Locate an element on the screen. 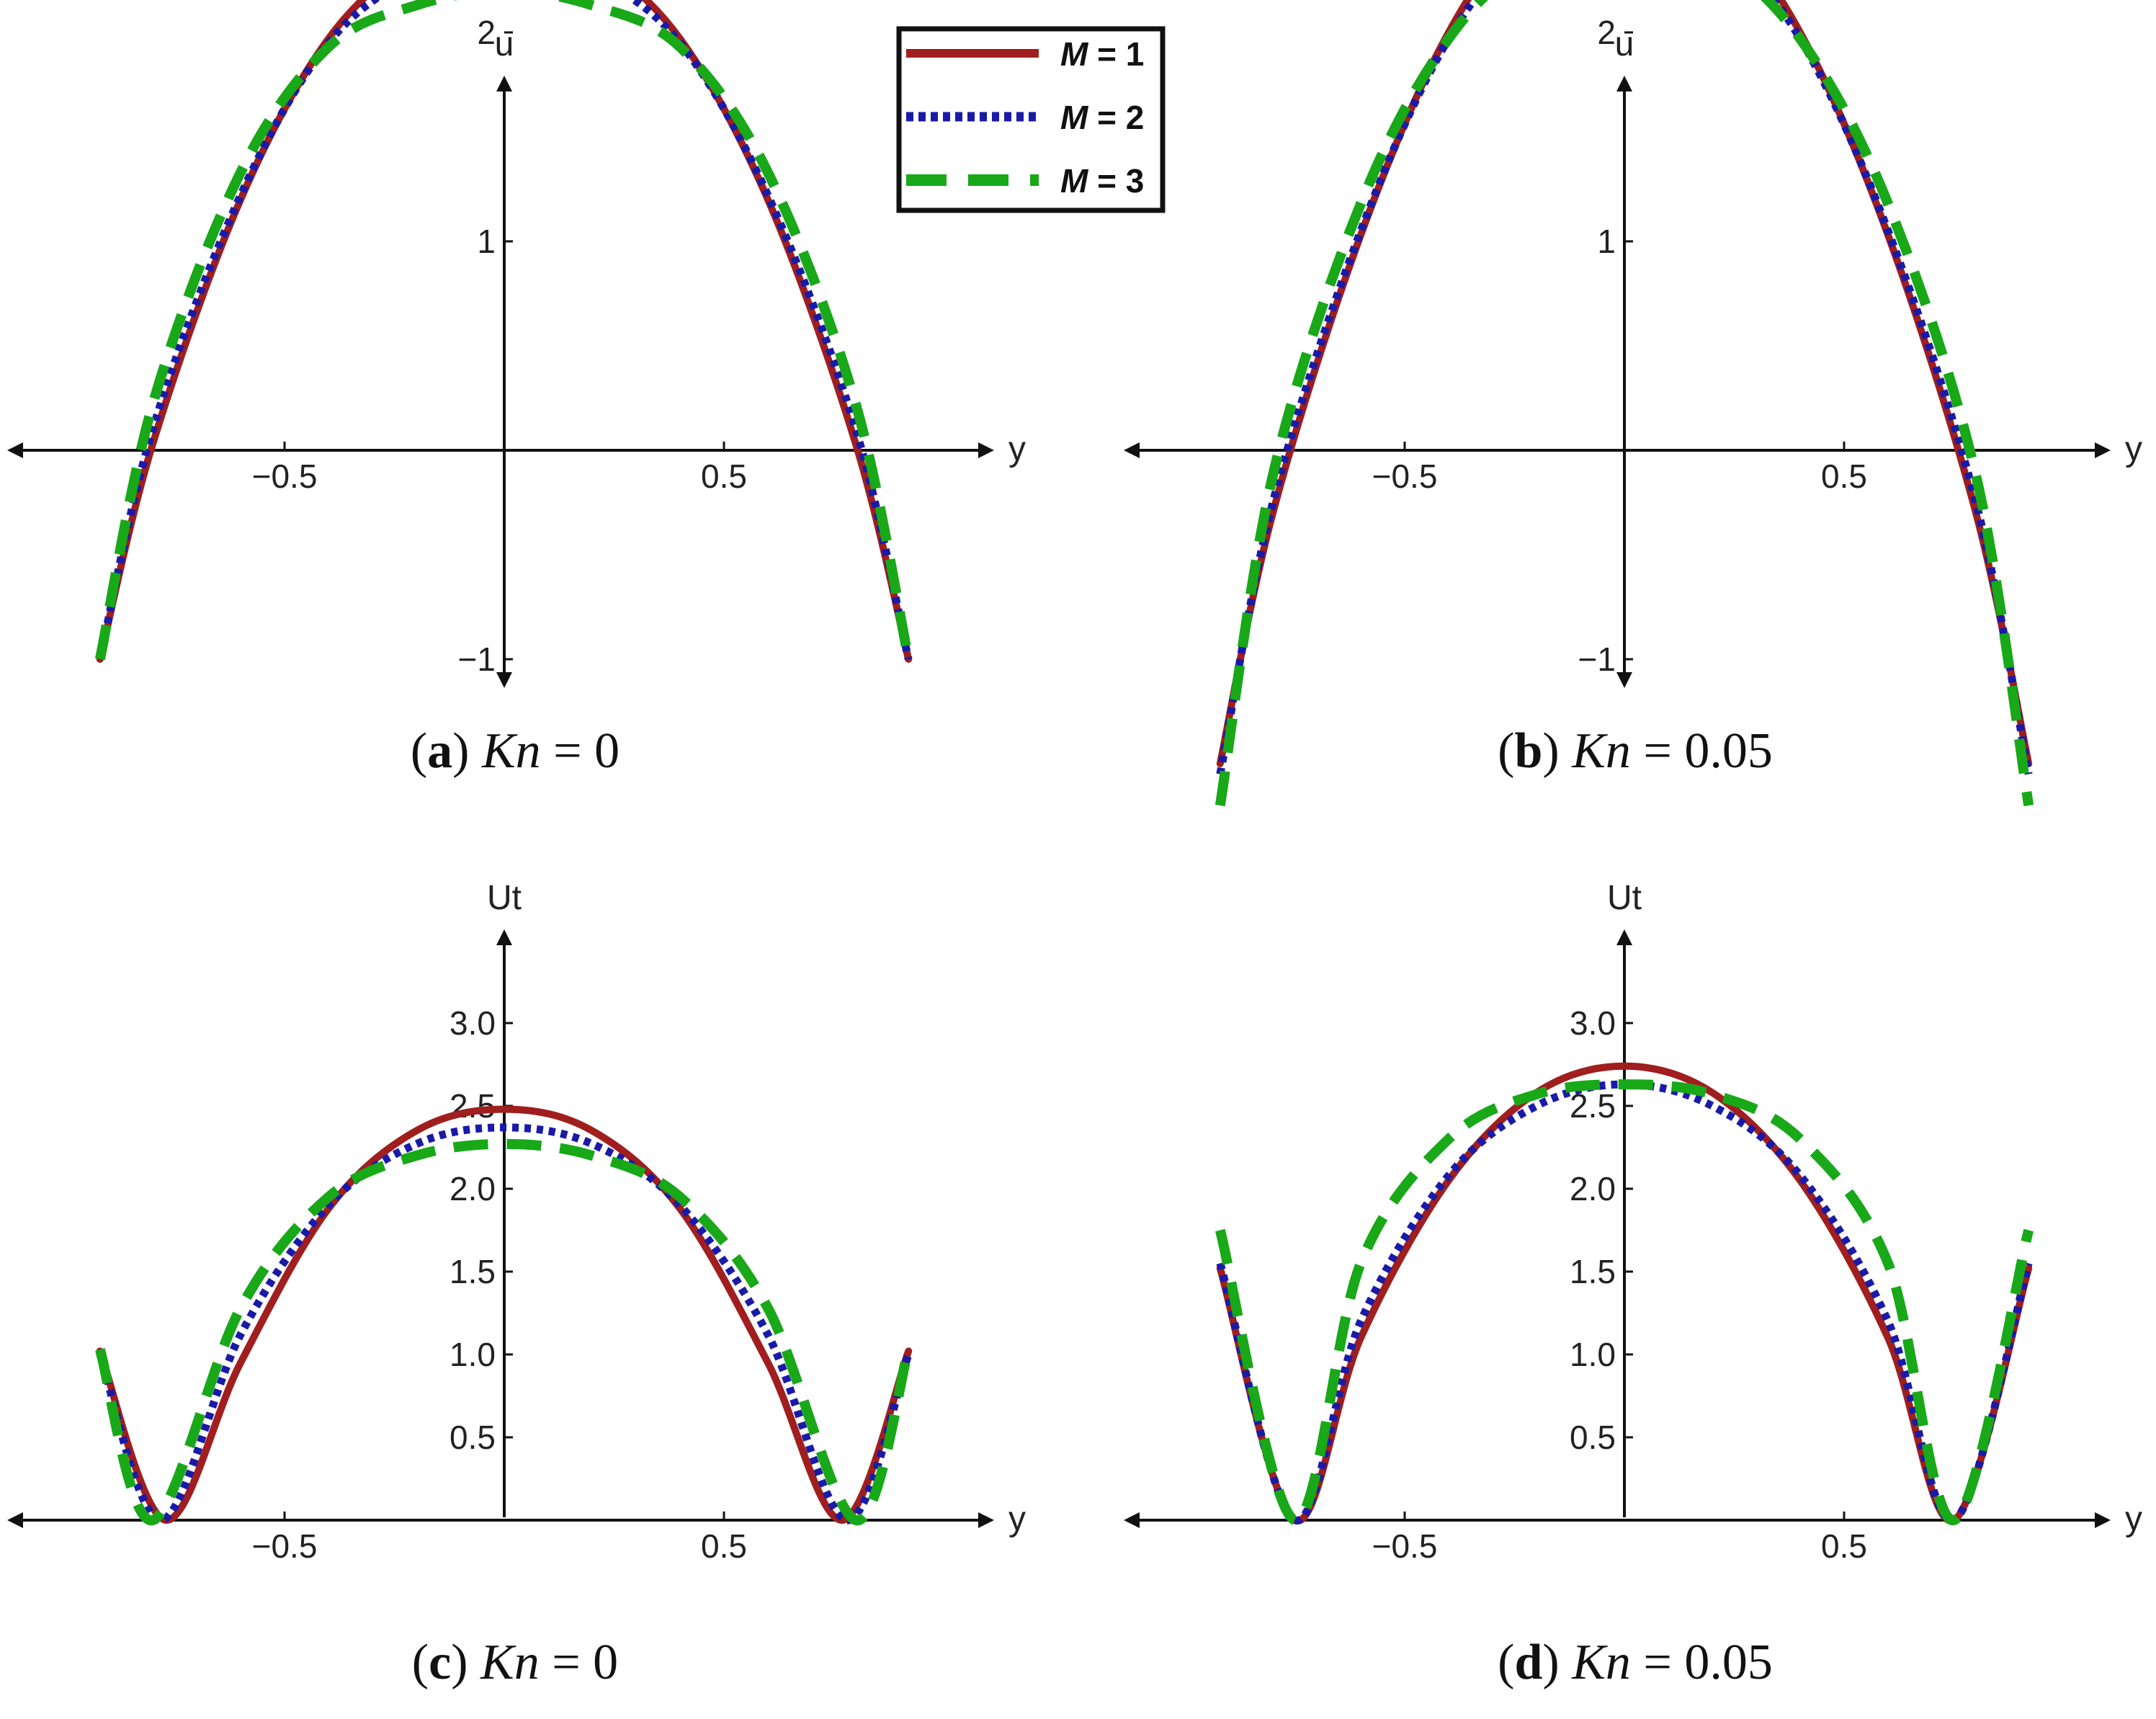 This screenshot has height=1719, width=2156. legend-label-m3: M = 3 is located at coordinates (1102, 181).